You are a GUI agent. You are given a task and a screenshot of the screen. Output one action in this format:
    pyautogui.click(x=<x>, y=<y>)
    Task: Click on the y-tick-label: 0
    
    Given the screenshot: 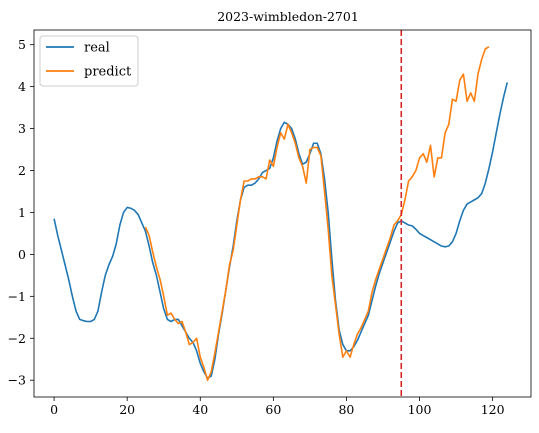 What is the action you would take?
    pyautogui.click(x=22, y=254)
    